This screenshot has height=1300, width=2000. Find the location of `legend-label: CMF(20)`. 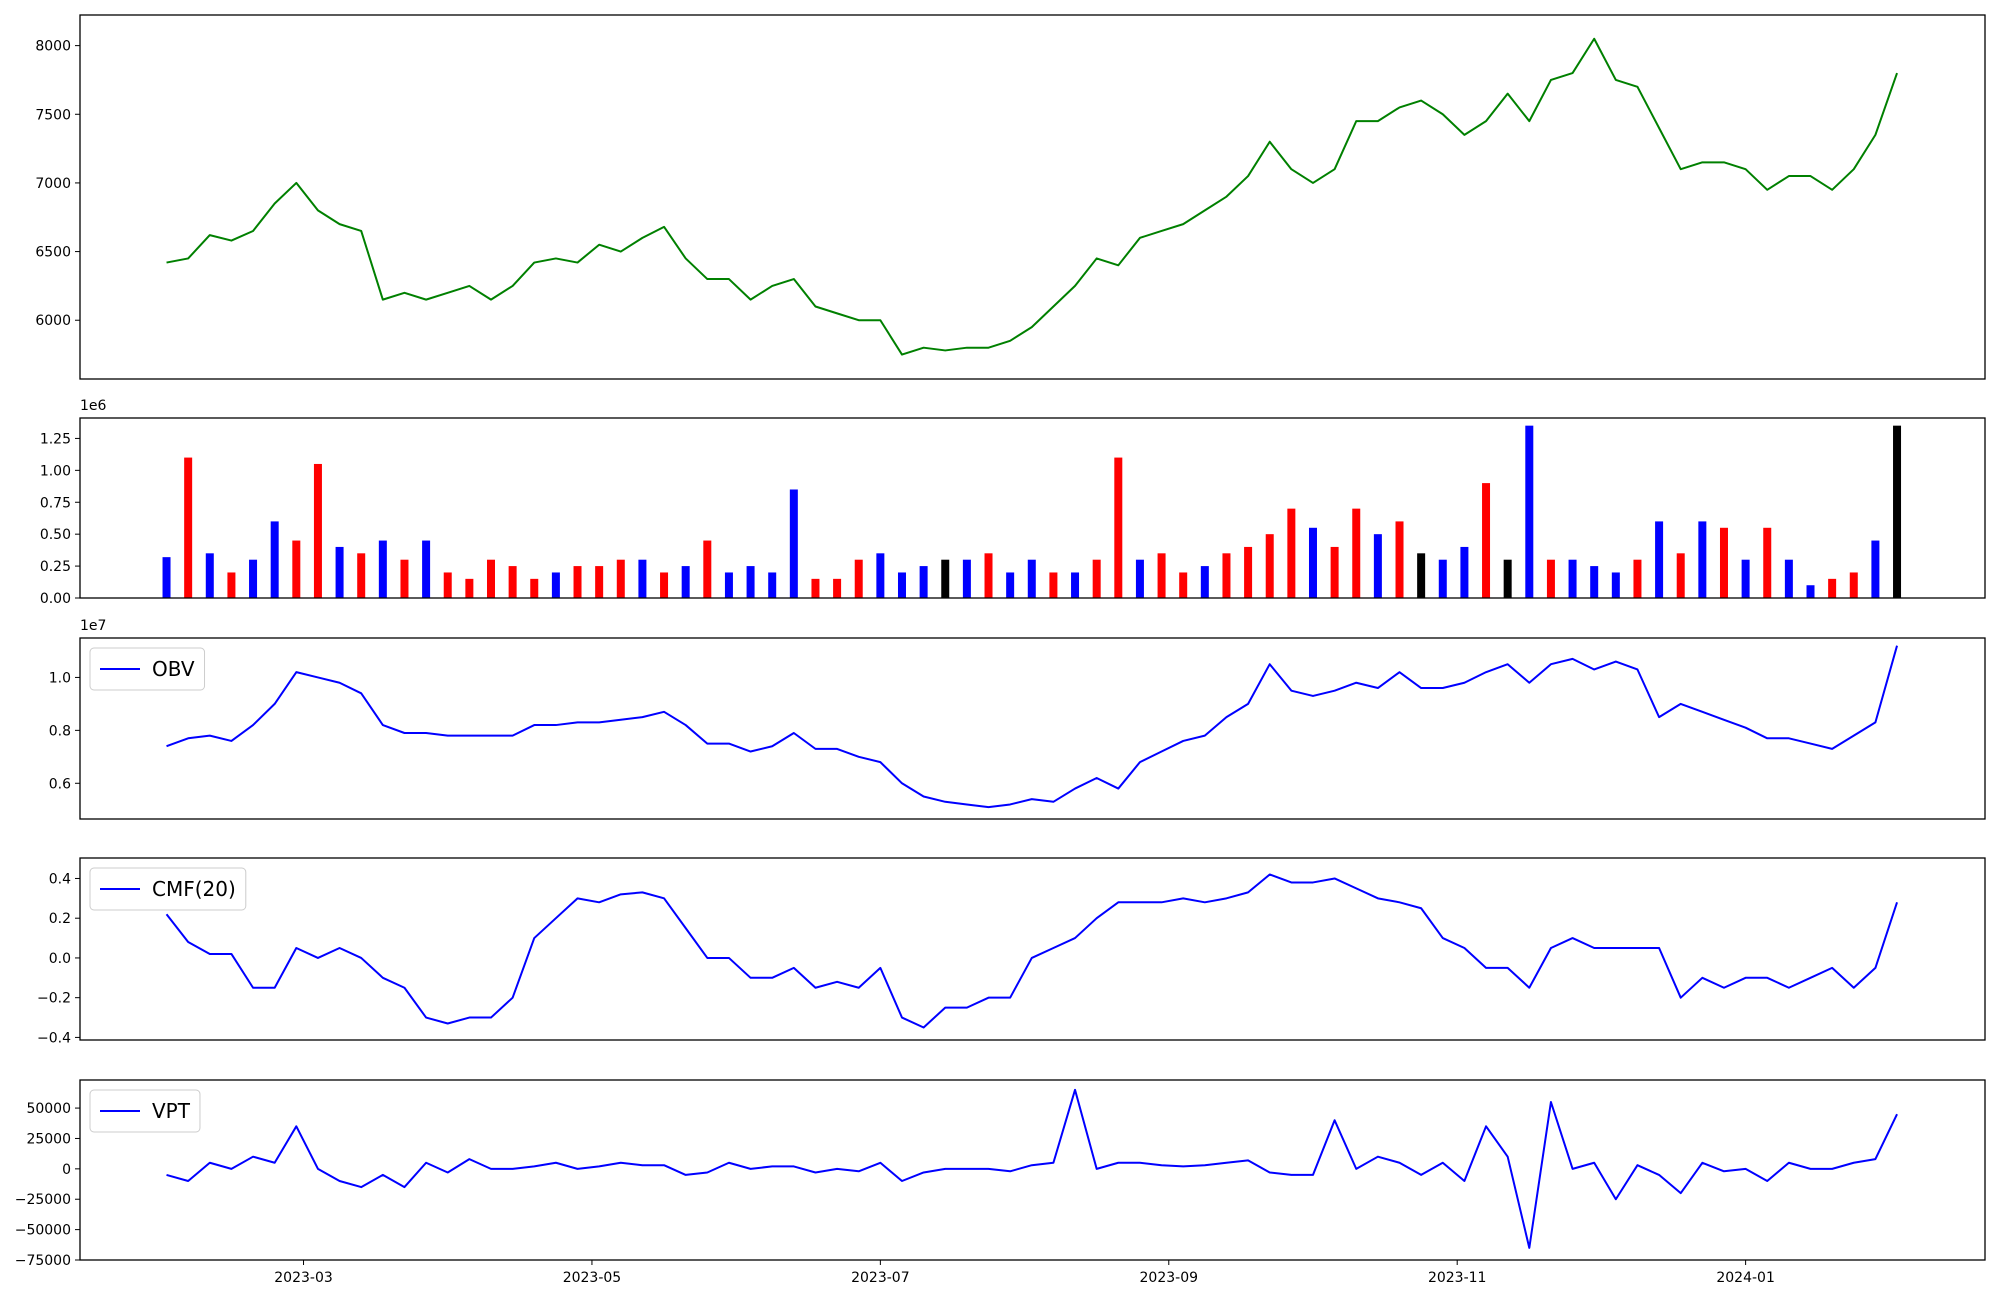

legend-label: CMF(20) is located at coordinates (194, 889).